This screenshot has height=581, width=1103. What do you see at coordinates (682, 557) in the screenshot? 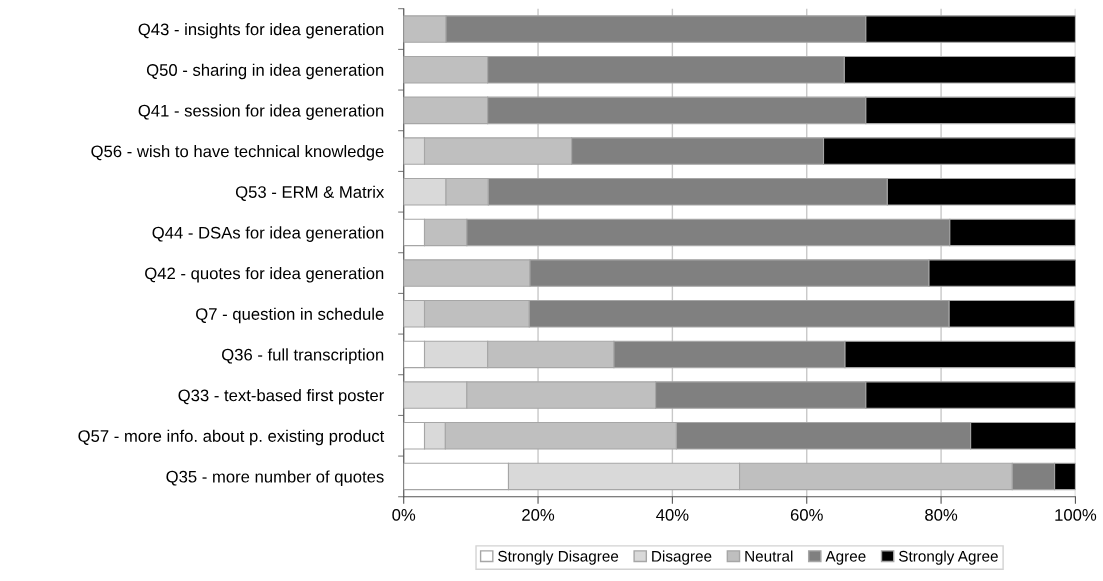
I see `legend-label: Disagree` at bounding box center [682, 557].